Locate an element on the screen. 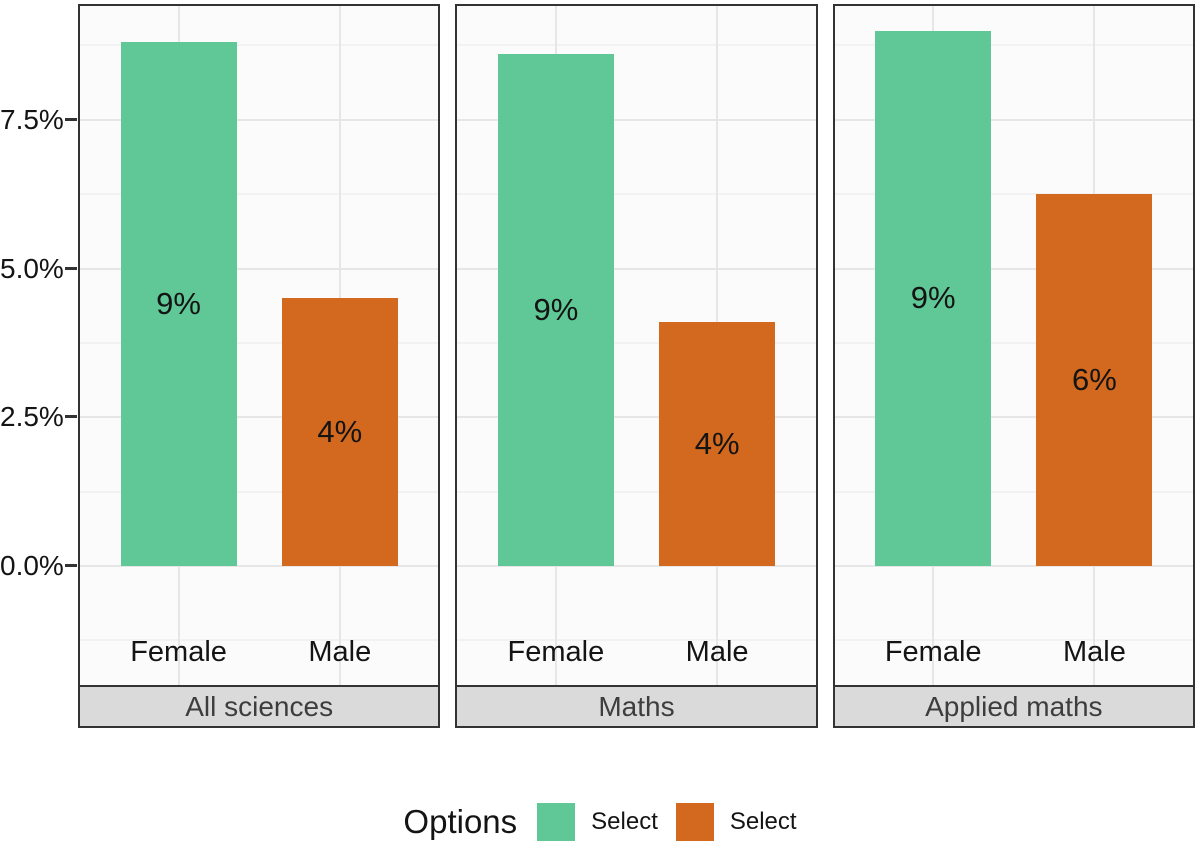 Image resolution: width=1200 pixels, height=849 pixels. facet-strip-label: Applied maths is located at coordinates (1014, 706).